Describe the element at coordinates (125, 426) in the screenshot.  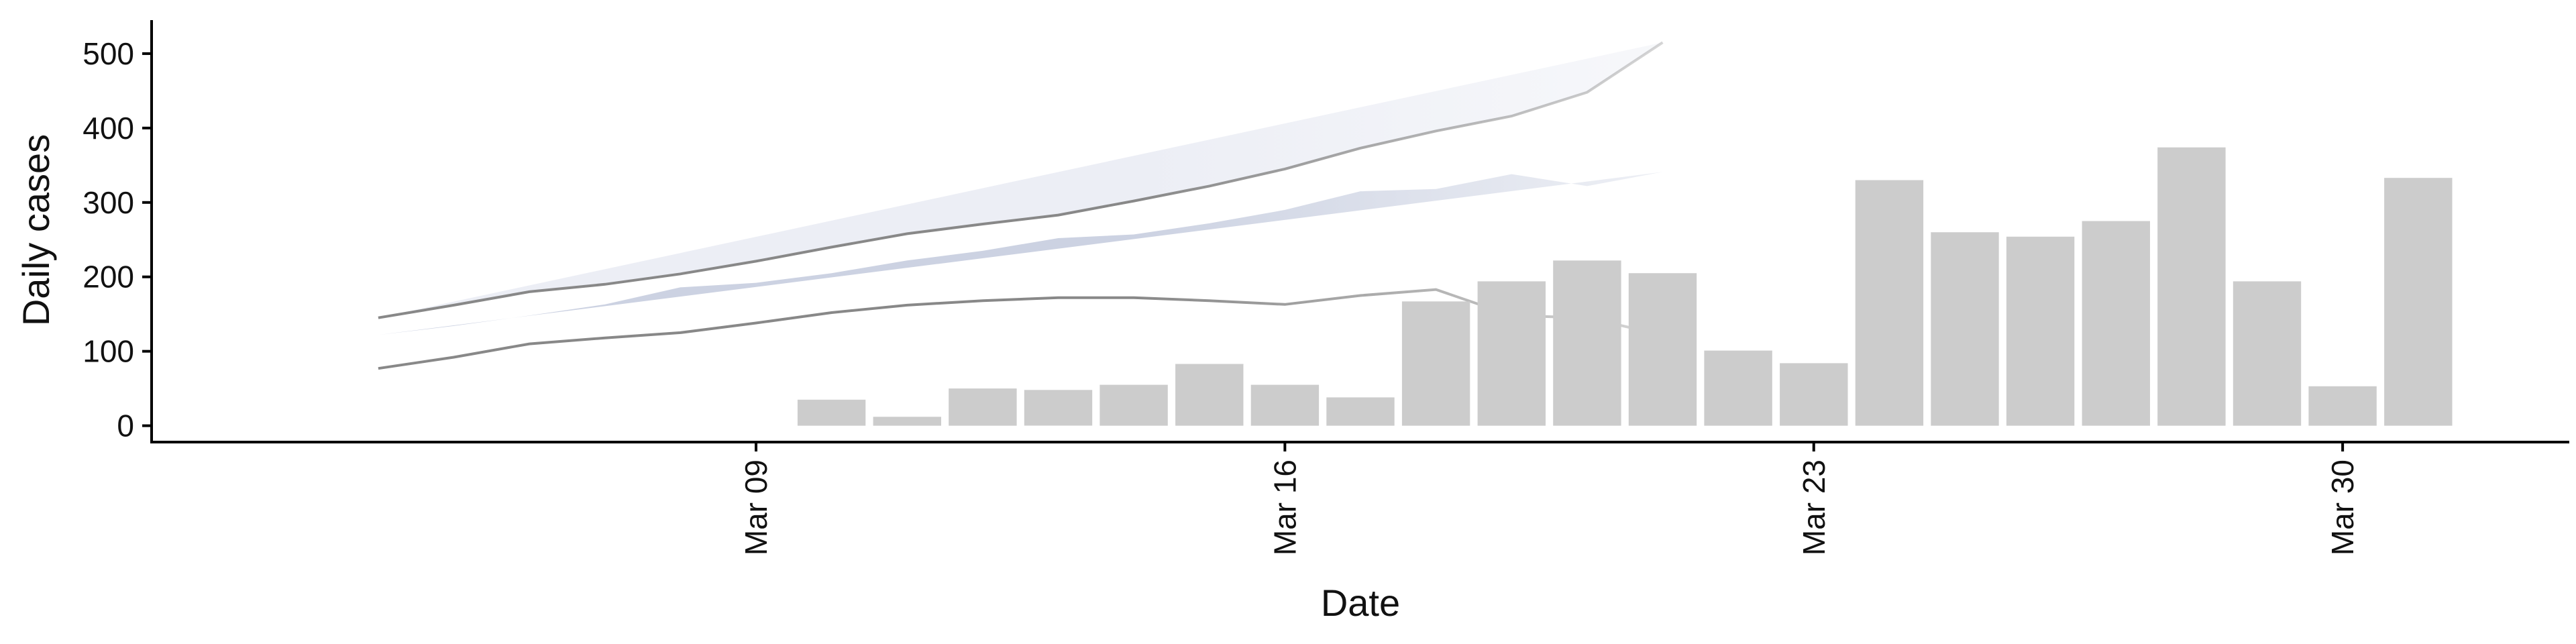
I see `y-tick-label-0: 0` at that location.